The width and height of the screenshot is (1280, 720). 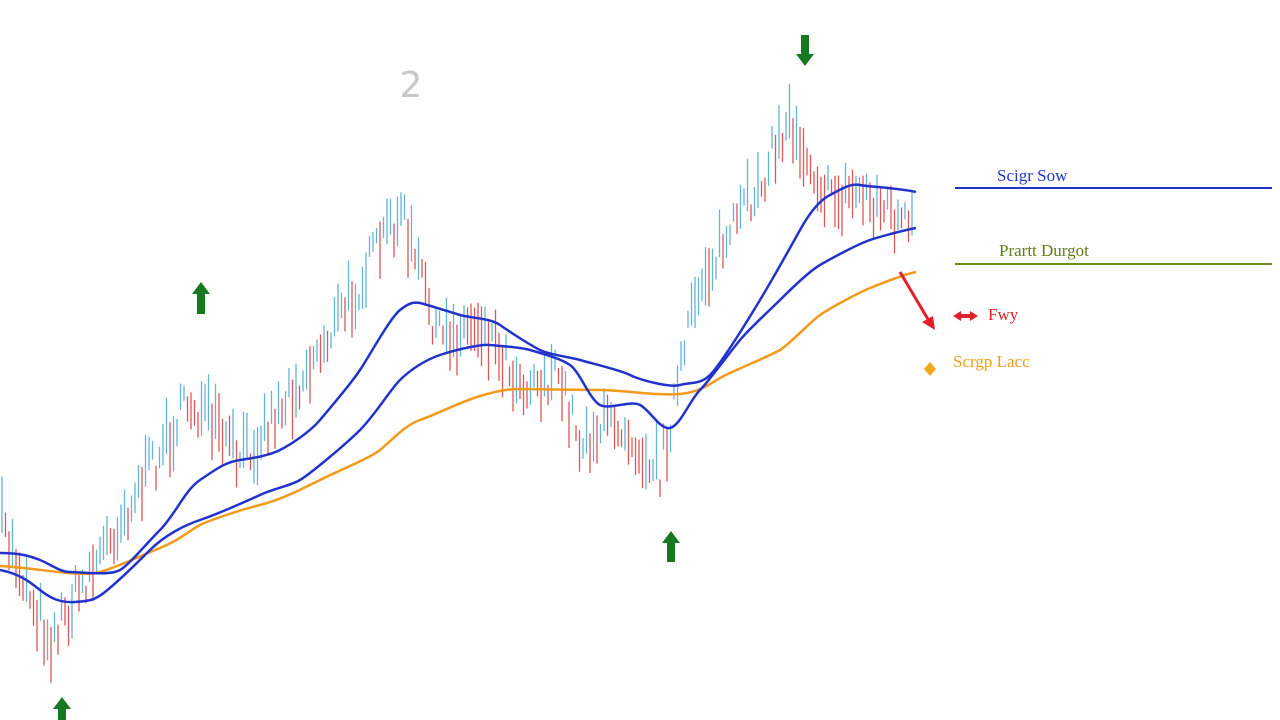 What do you see at coordinates (805, 50) in the screenshot?
I see `down-arrow` at bounding box center [805, 50].